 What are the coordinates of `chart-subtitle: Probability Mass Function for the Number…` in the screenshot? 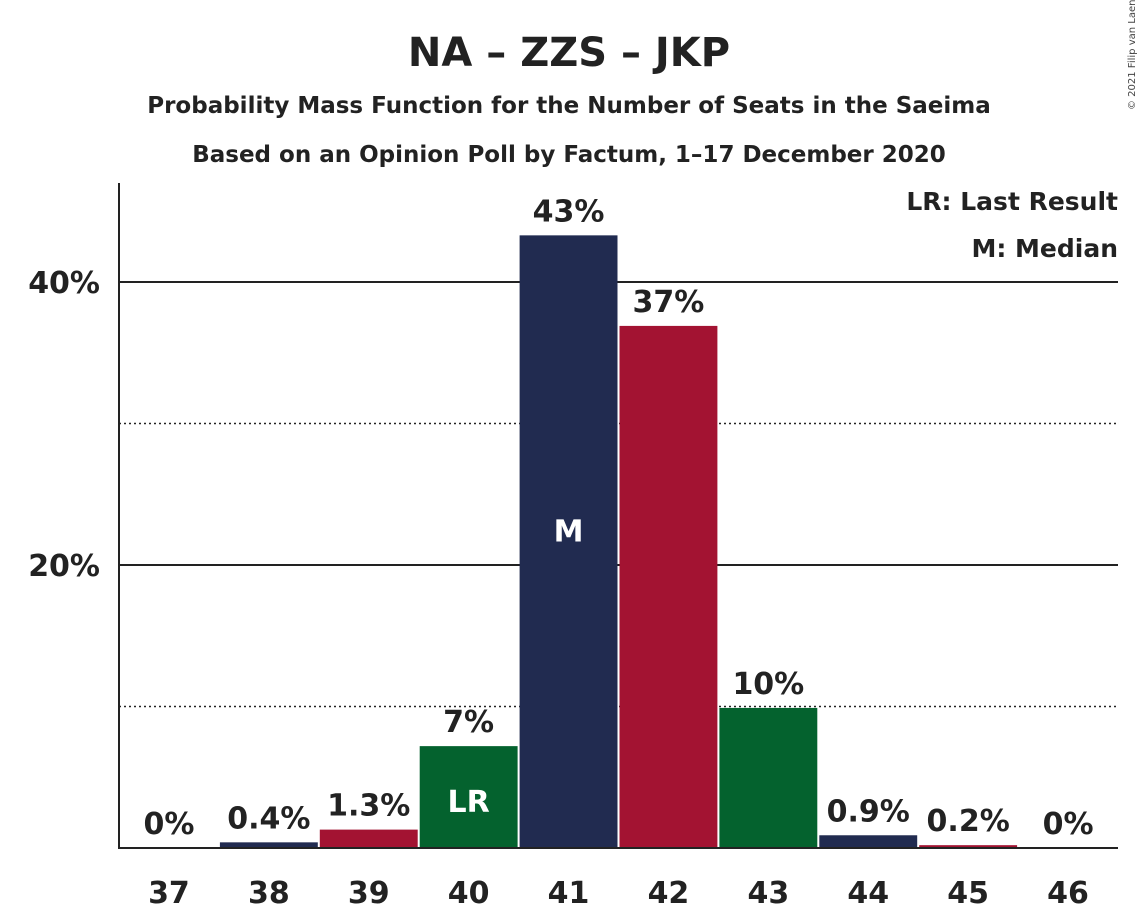 It's located at (569, 106).